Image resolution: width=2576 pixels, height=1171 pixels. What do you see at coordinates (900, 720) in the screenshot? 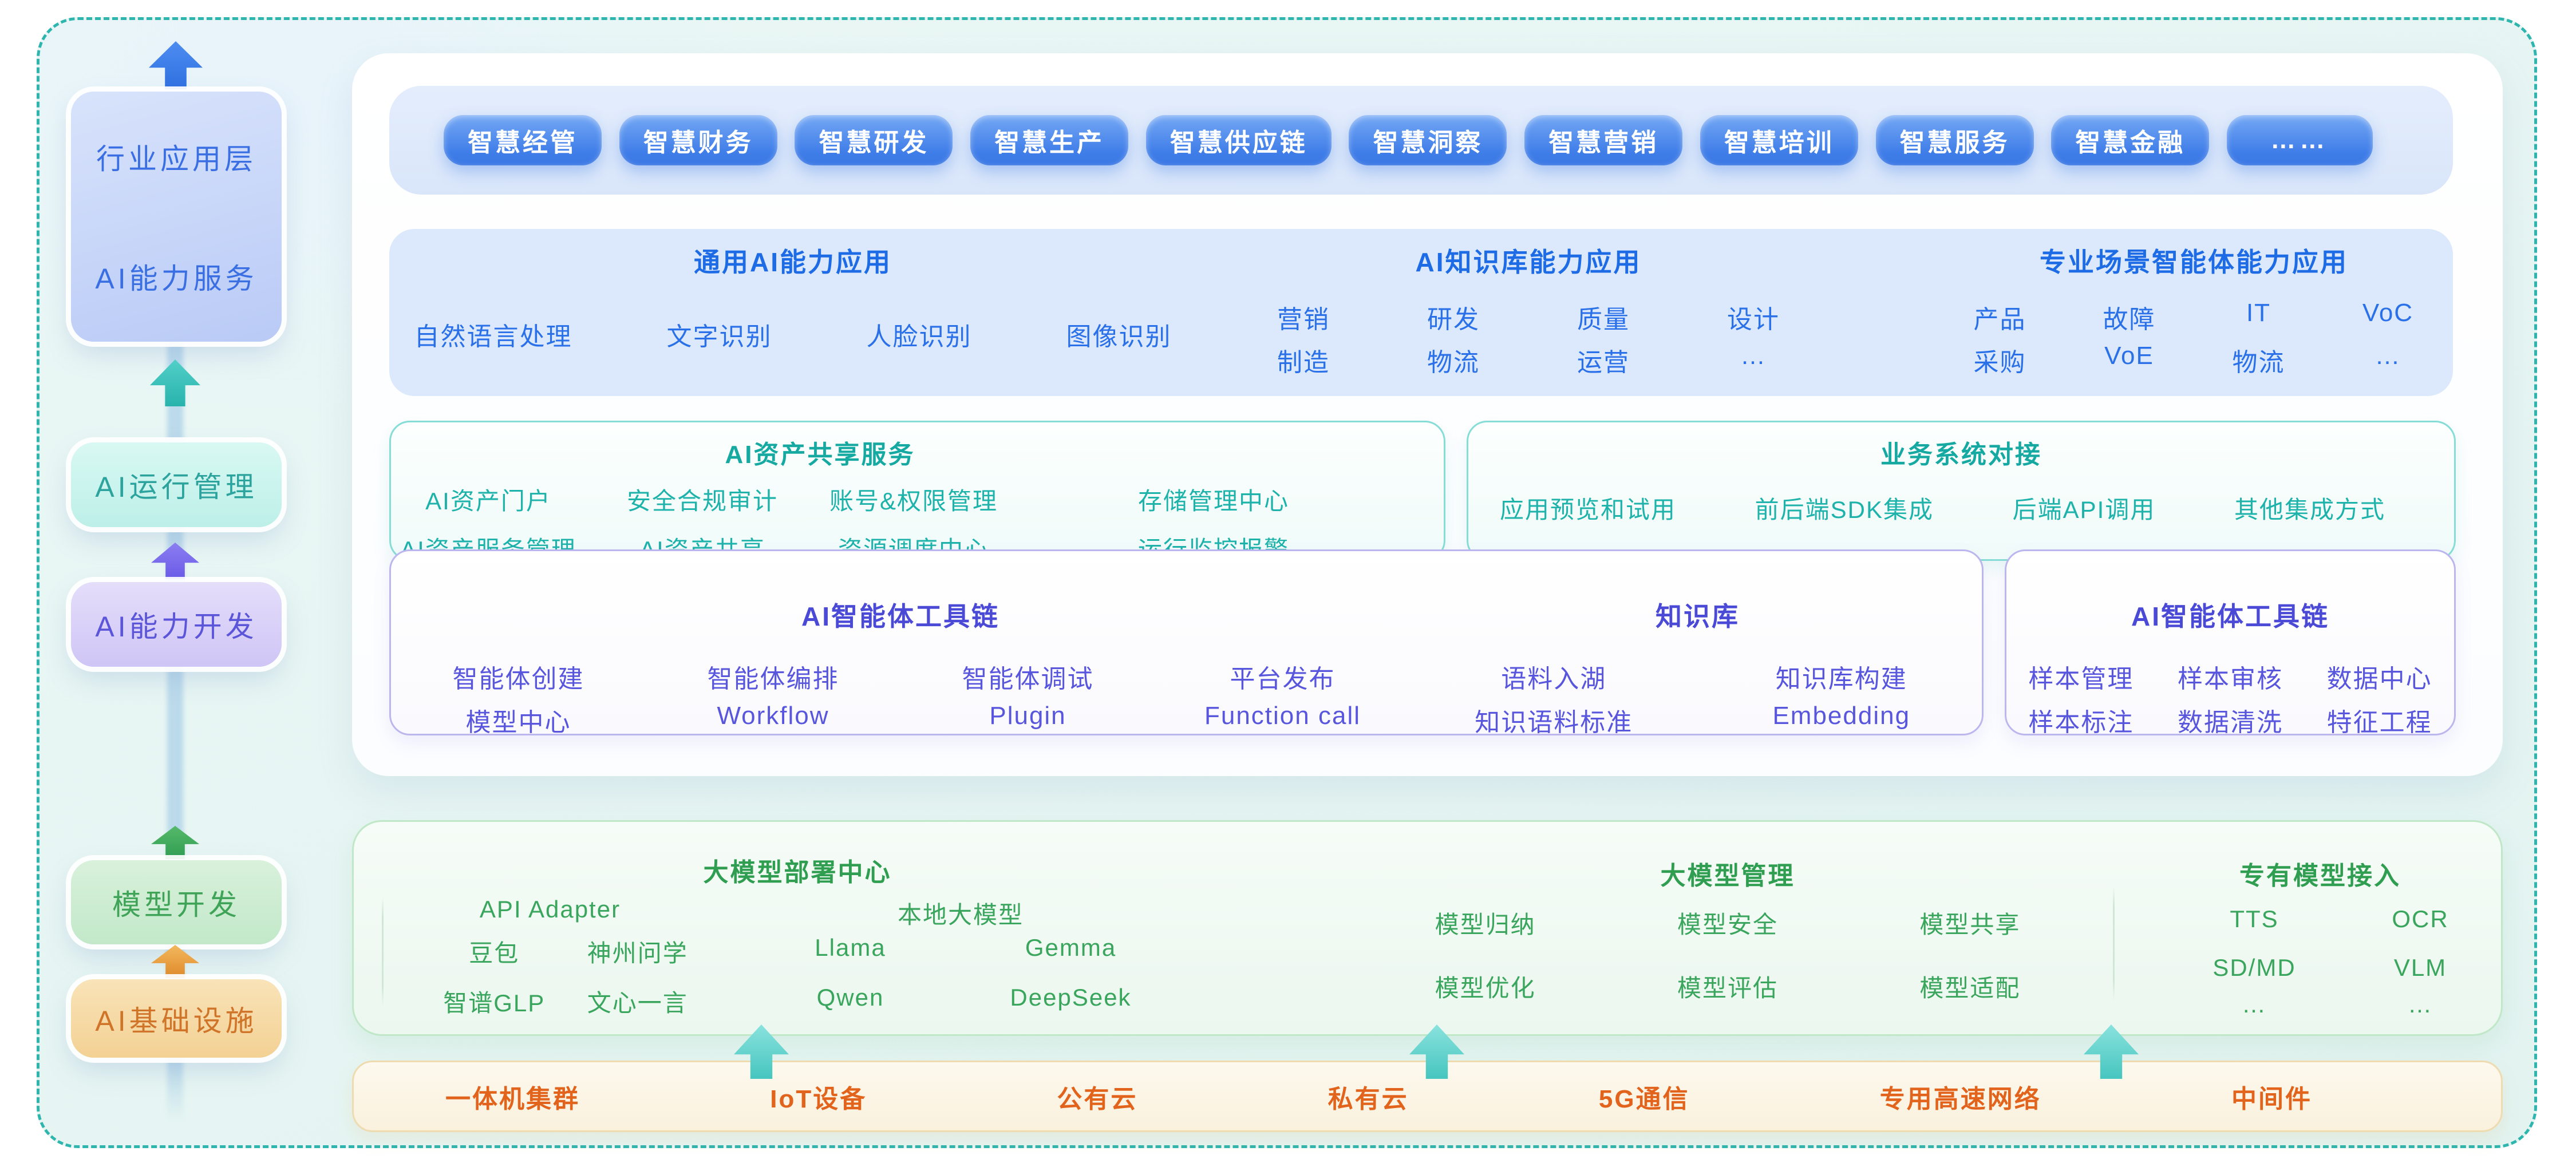
I see `group-items: 模型中心 Workflow Plugin Function call` at bounding box center [900, 720].